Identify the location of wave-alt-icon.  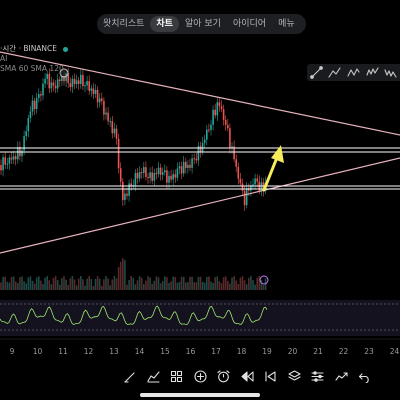
(390, 72).